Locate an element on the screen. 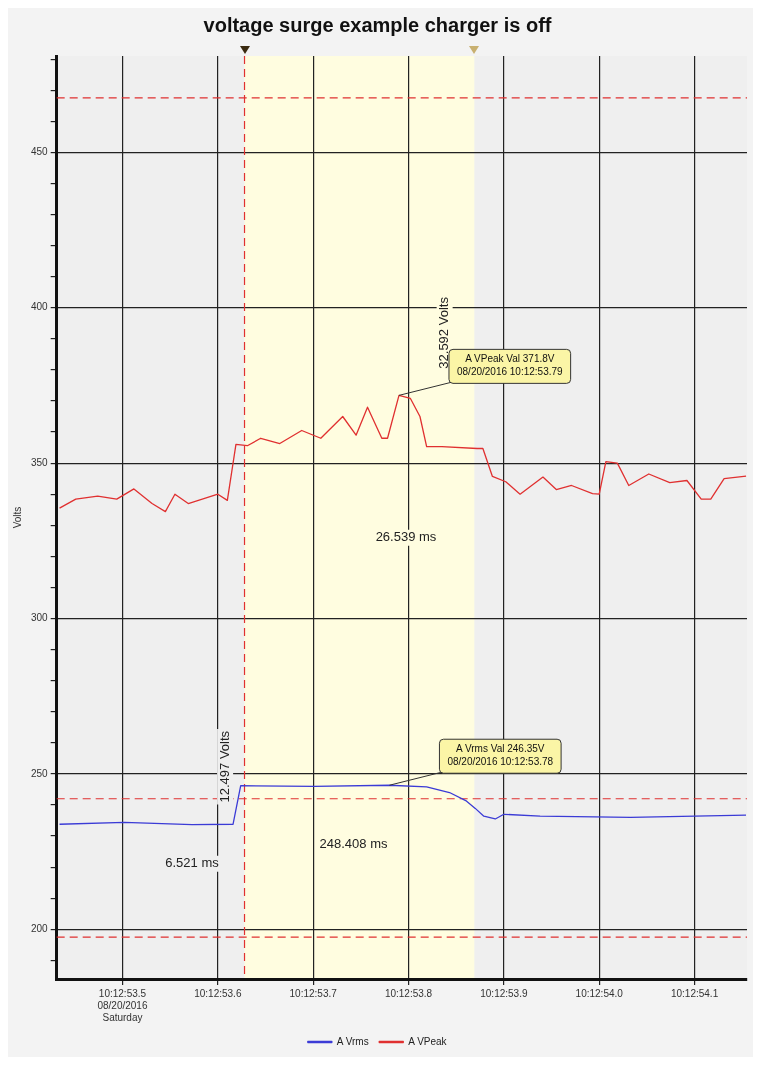 The image size is (761, 1065). x-tick-label: 10:12:54.1 is located at coordinates (694, 993).